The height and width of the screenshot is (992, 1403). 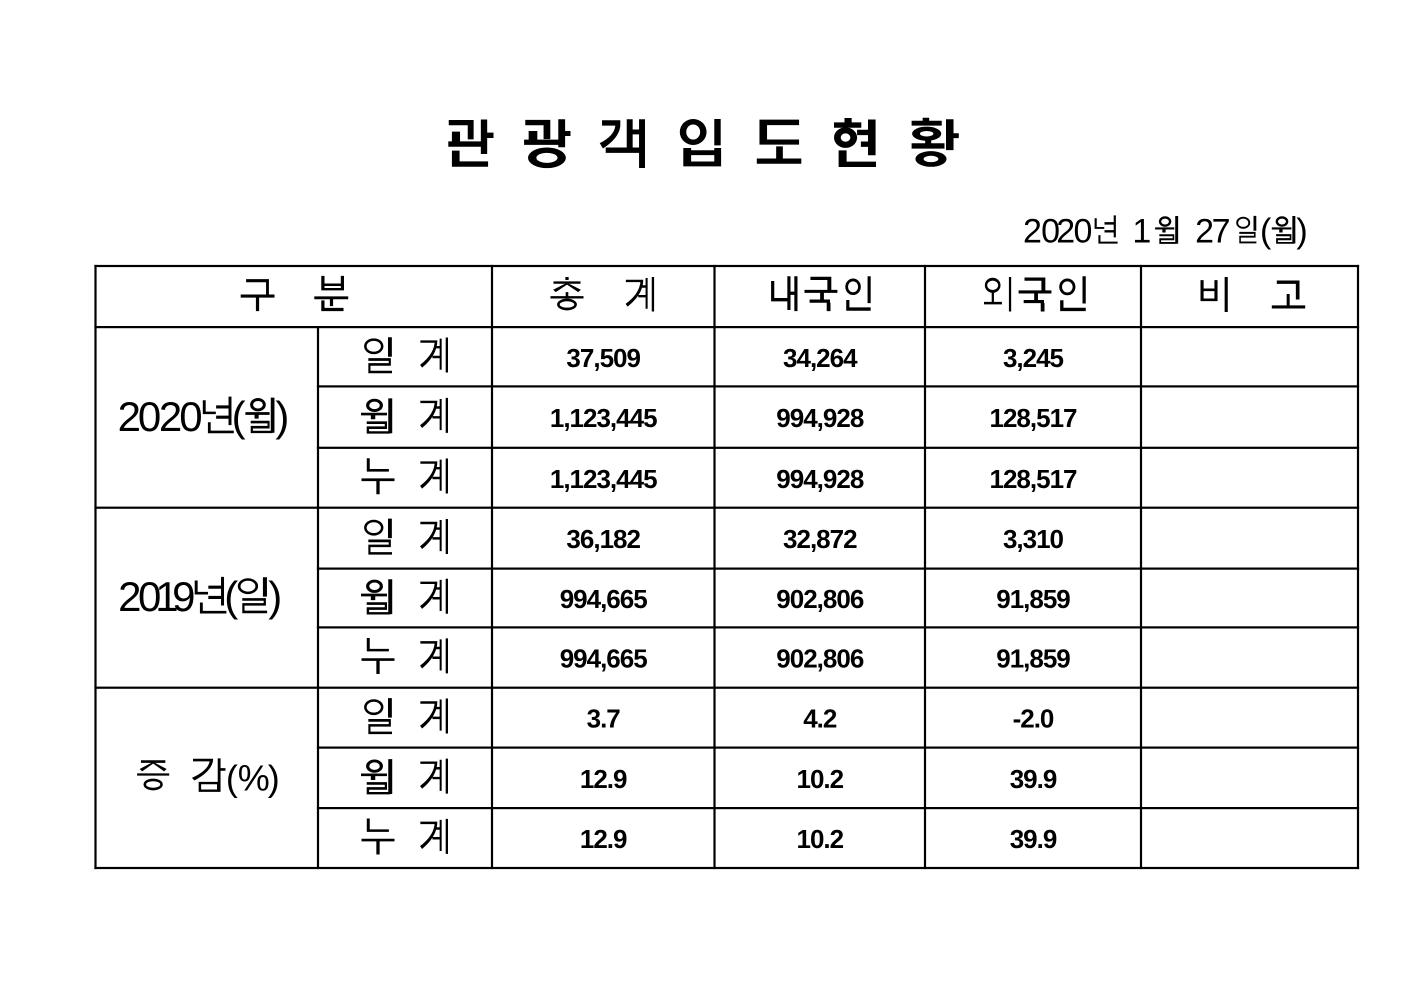 I want to click on svg-text: 4.2, so click(x=820, y=719).